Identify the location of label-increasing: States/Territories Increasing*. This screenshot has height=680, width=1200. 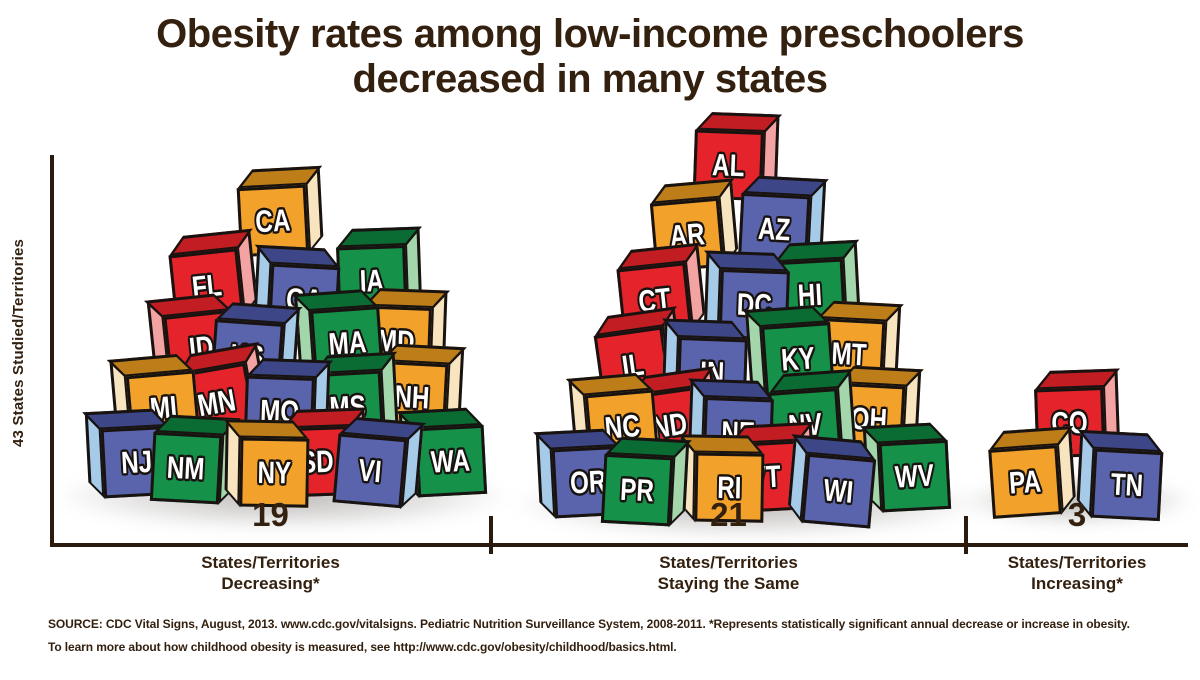
(1077, 573).